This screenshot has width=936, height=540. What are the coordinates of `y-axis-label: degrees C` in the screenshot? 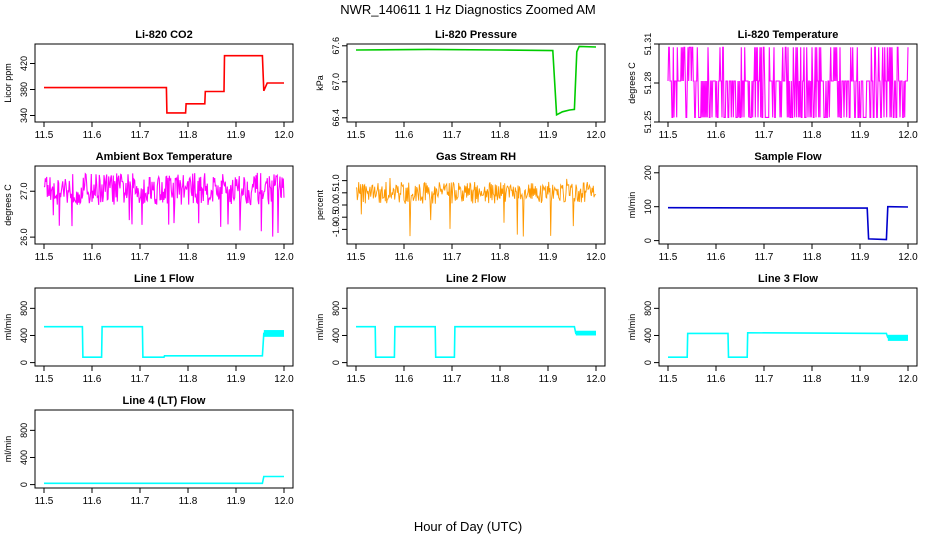 It's located at (632, 83).